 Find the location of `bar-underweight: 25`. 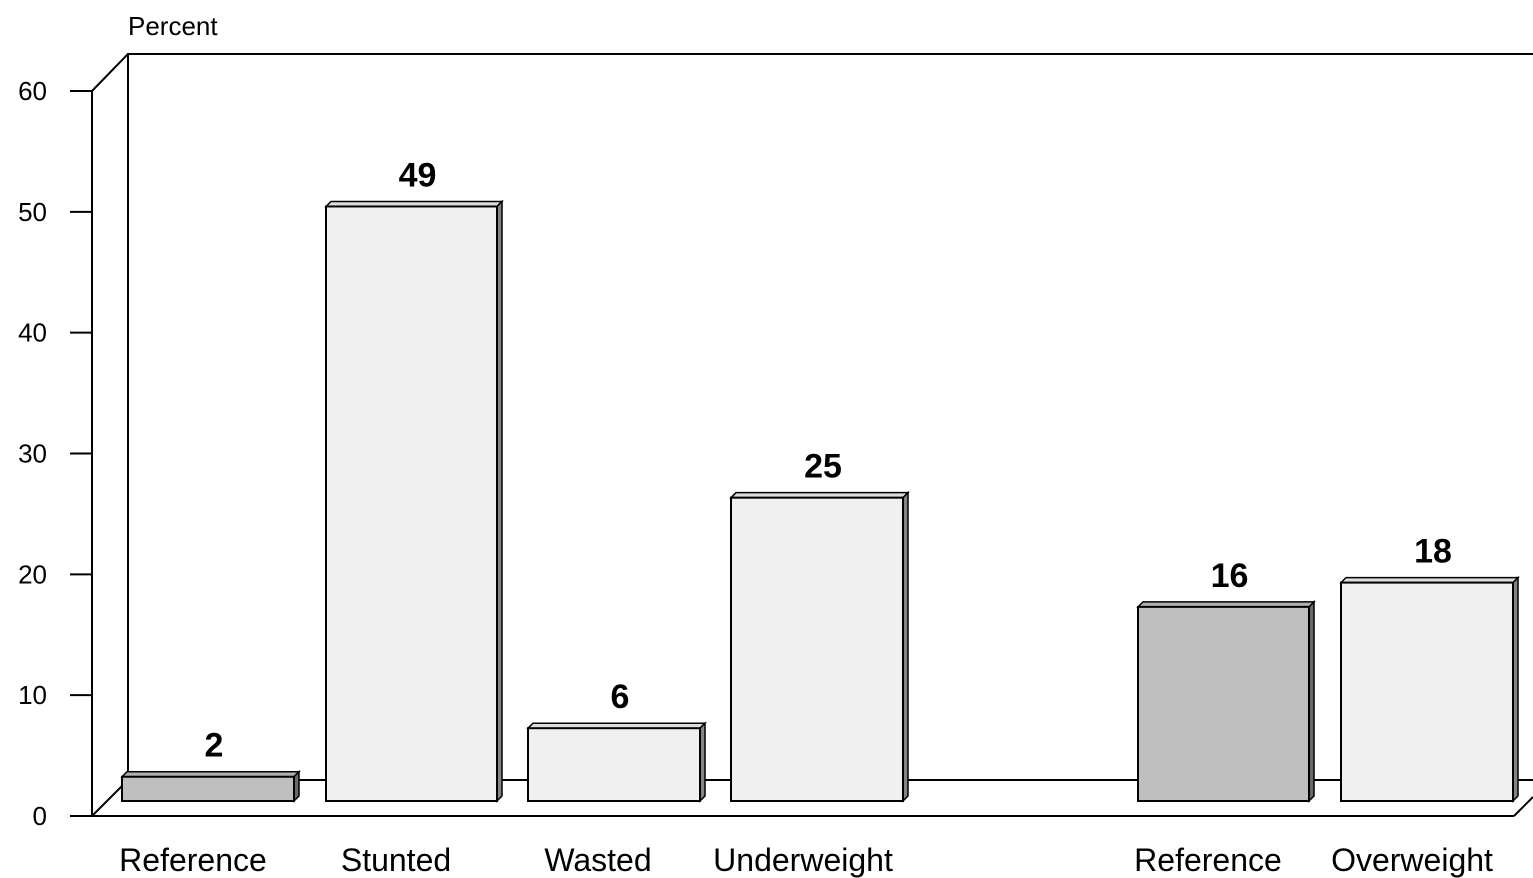

bar-underweight: 25 is located at coordinates (819, 625).